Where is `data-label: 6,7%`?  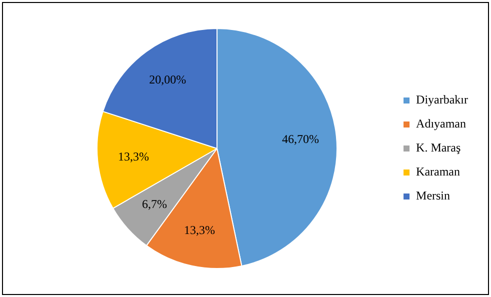 data-label: 6,7% is located at coordinates (155, 203).